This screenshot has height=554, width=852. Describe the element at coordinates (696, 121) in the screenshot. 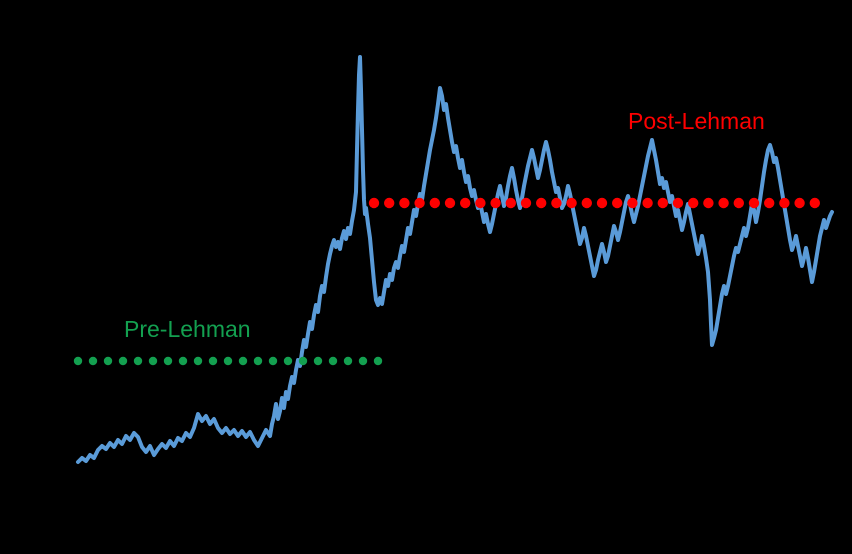

I see `post-lehman-annotation-label: Post-Lehman` at that location.